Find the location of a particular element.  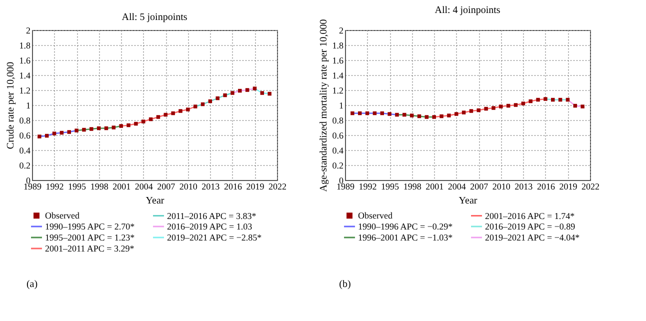

y-tick-label: 1.8 is located at coordinates (338, 45).